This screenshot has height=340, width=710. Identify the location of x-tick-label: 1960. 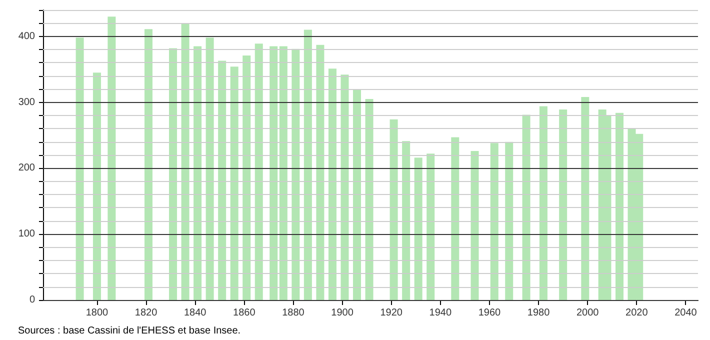
(490, 313).